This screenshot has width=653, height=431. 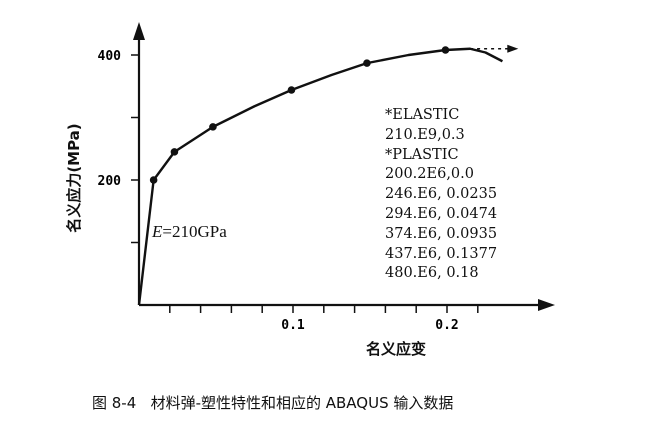 I want to click on y-tick-label: 200, so click(x=110, y=181).